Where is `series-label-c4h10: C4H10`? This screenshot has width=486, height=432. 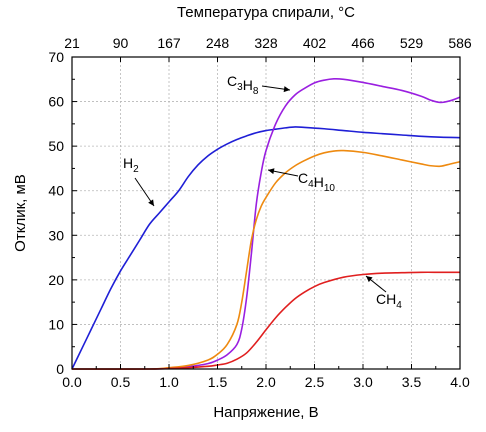 series-label-c4h10: C4H10 is located at coordinates (316, 182).